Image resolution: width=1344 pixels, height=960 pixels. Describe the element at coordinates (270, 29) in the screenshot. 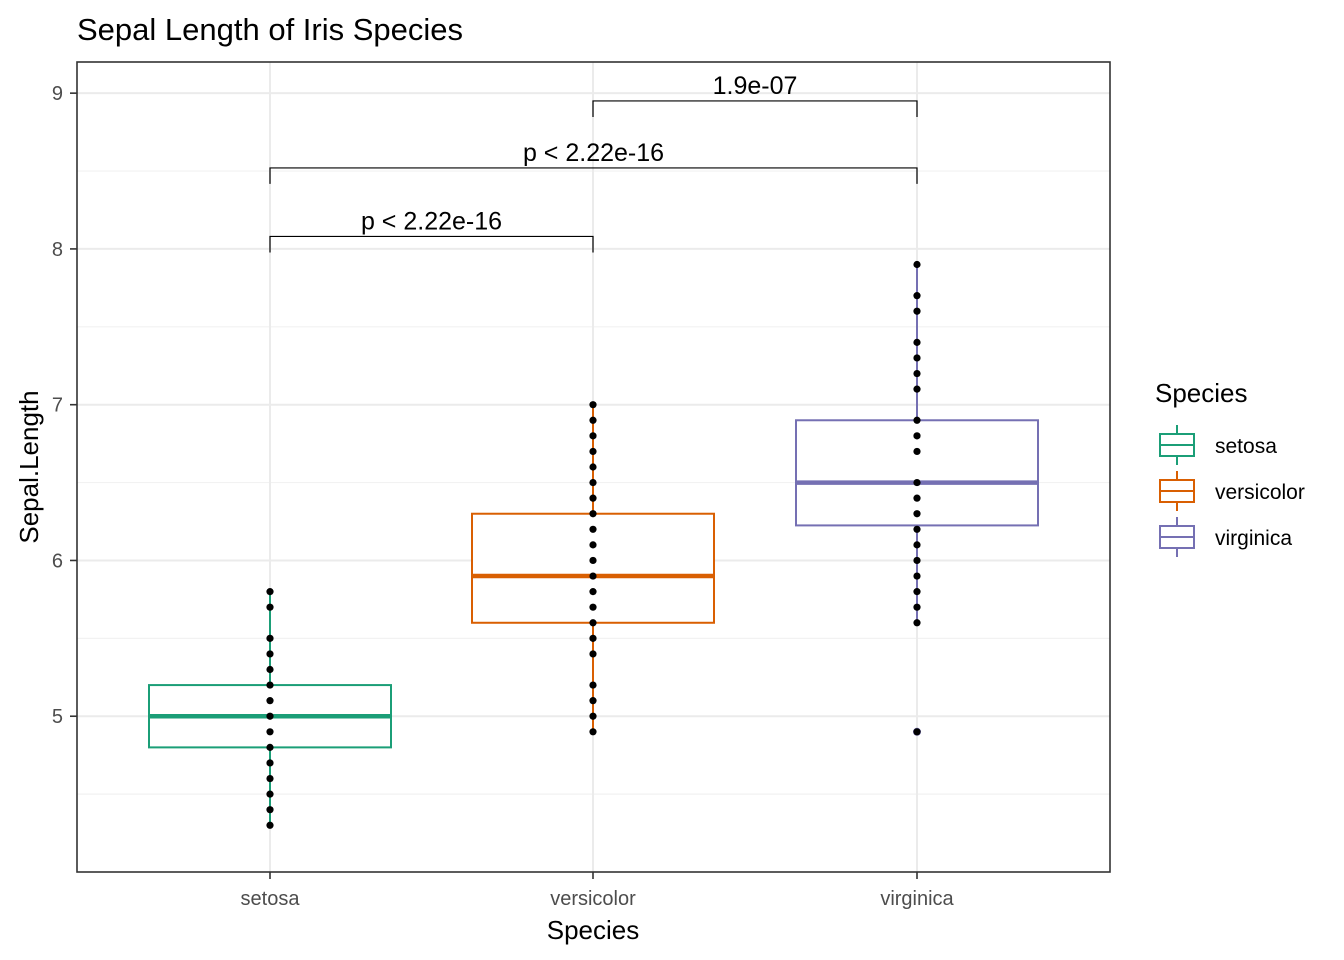

I see `chart-title: Sepal Length of Iris Species` at that location.